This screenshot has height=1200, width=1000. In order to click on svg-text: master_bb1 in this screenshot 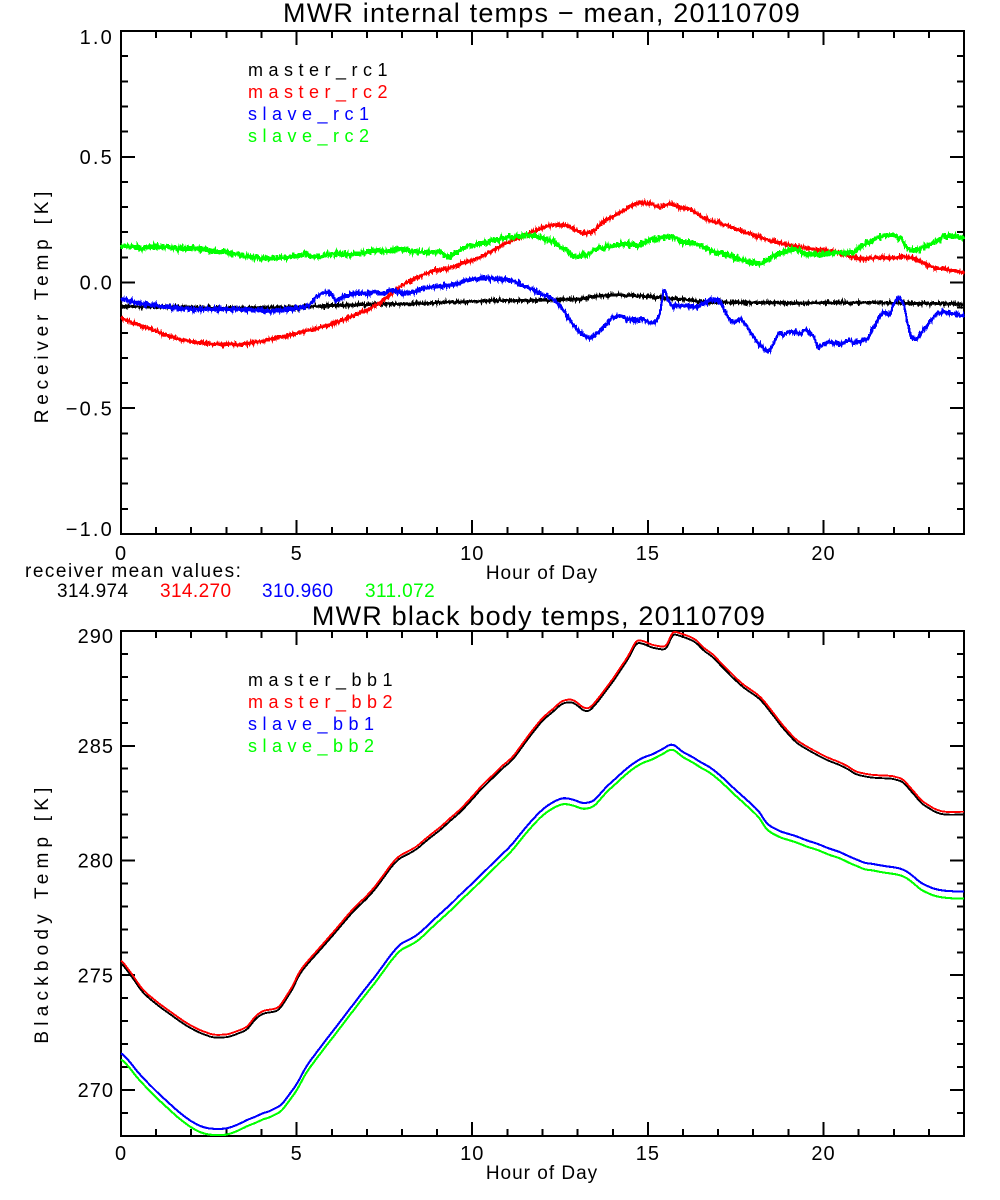, I will do `click(323, 680)`.